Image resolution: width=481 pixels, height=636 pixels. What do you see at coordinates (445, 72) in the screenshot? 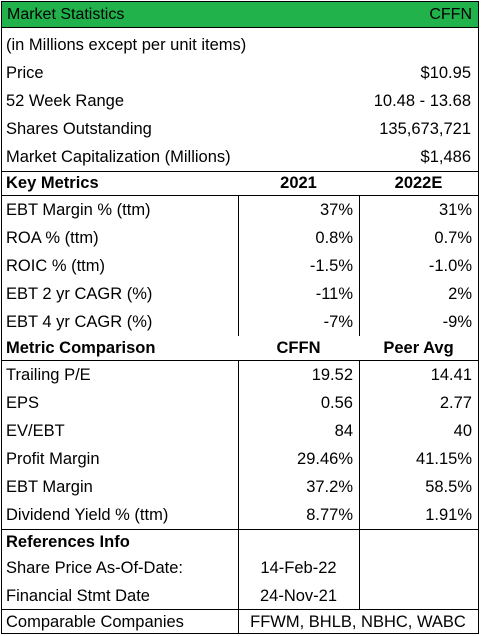
I see `stat-value: $10.95` at bounding box center [445, 72].